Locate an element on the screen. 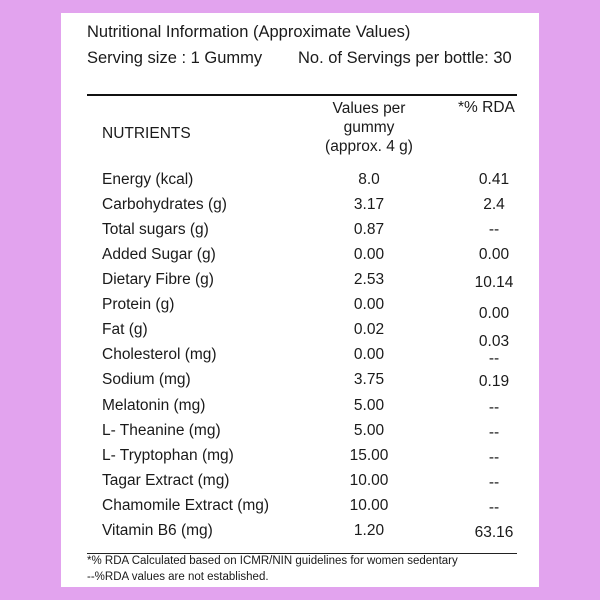 The width and height of the screenshot is (600, 600). nutrient-name: Chamomile Extract (mg) is located at coordinates (186, 505).